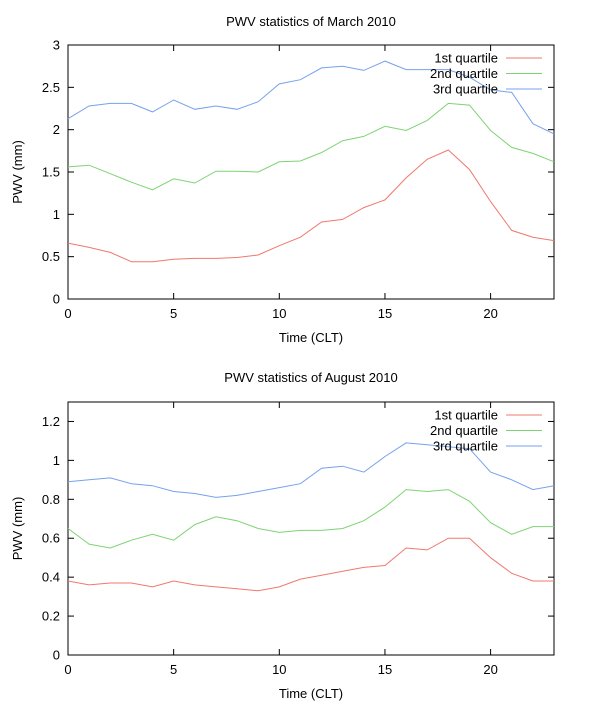 The height and width of the screenshot is (712, 595). What do you see at coordinates (51, 499) in the screenshot?
I see `y-tick-label: 0.8` at bounding box center [51, 499].